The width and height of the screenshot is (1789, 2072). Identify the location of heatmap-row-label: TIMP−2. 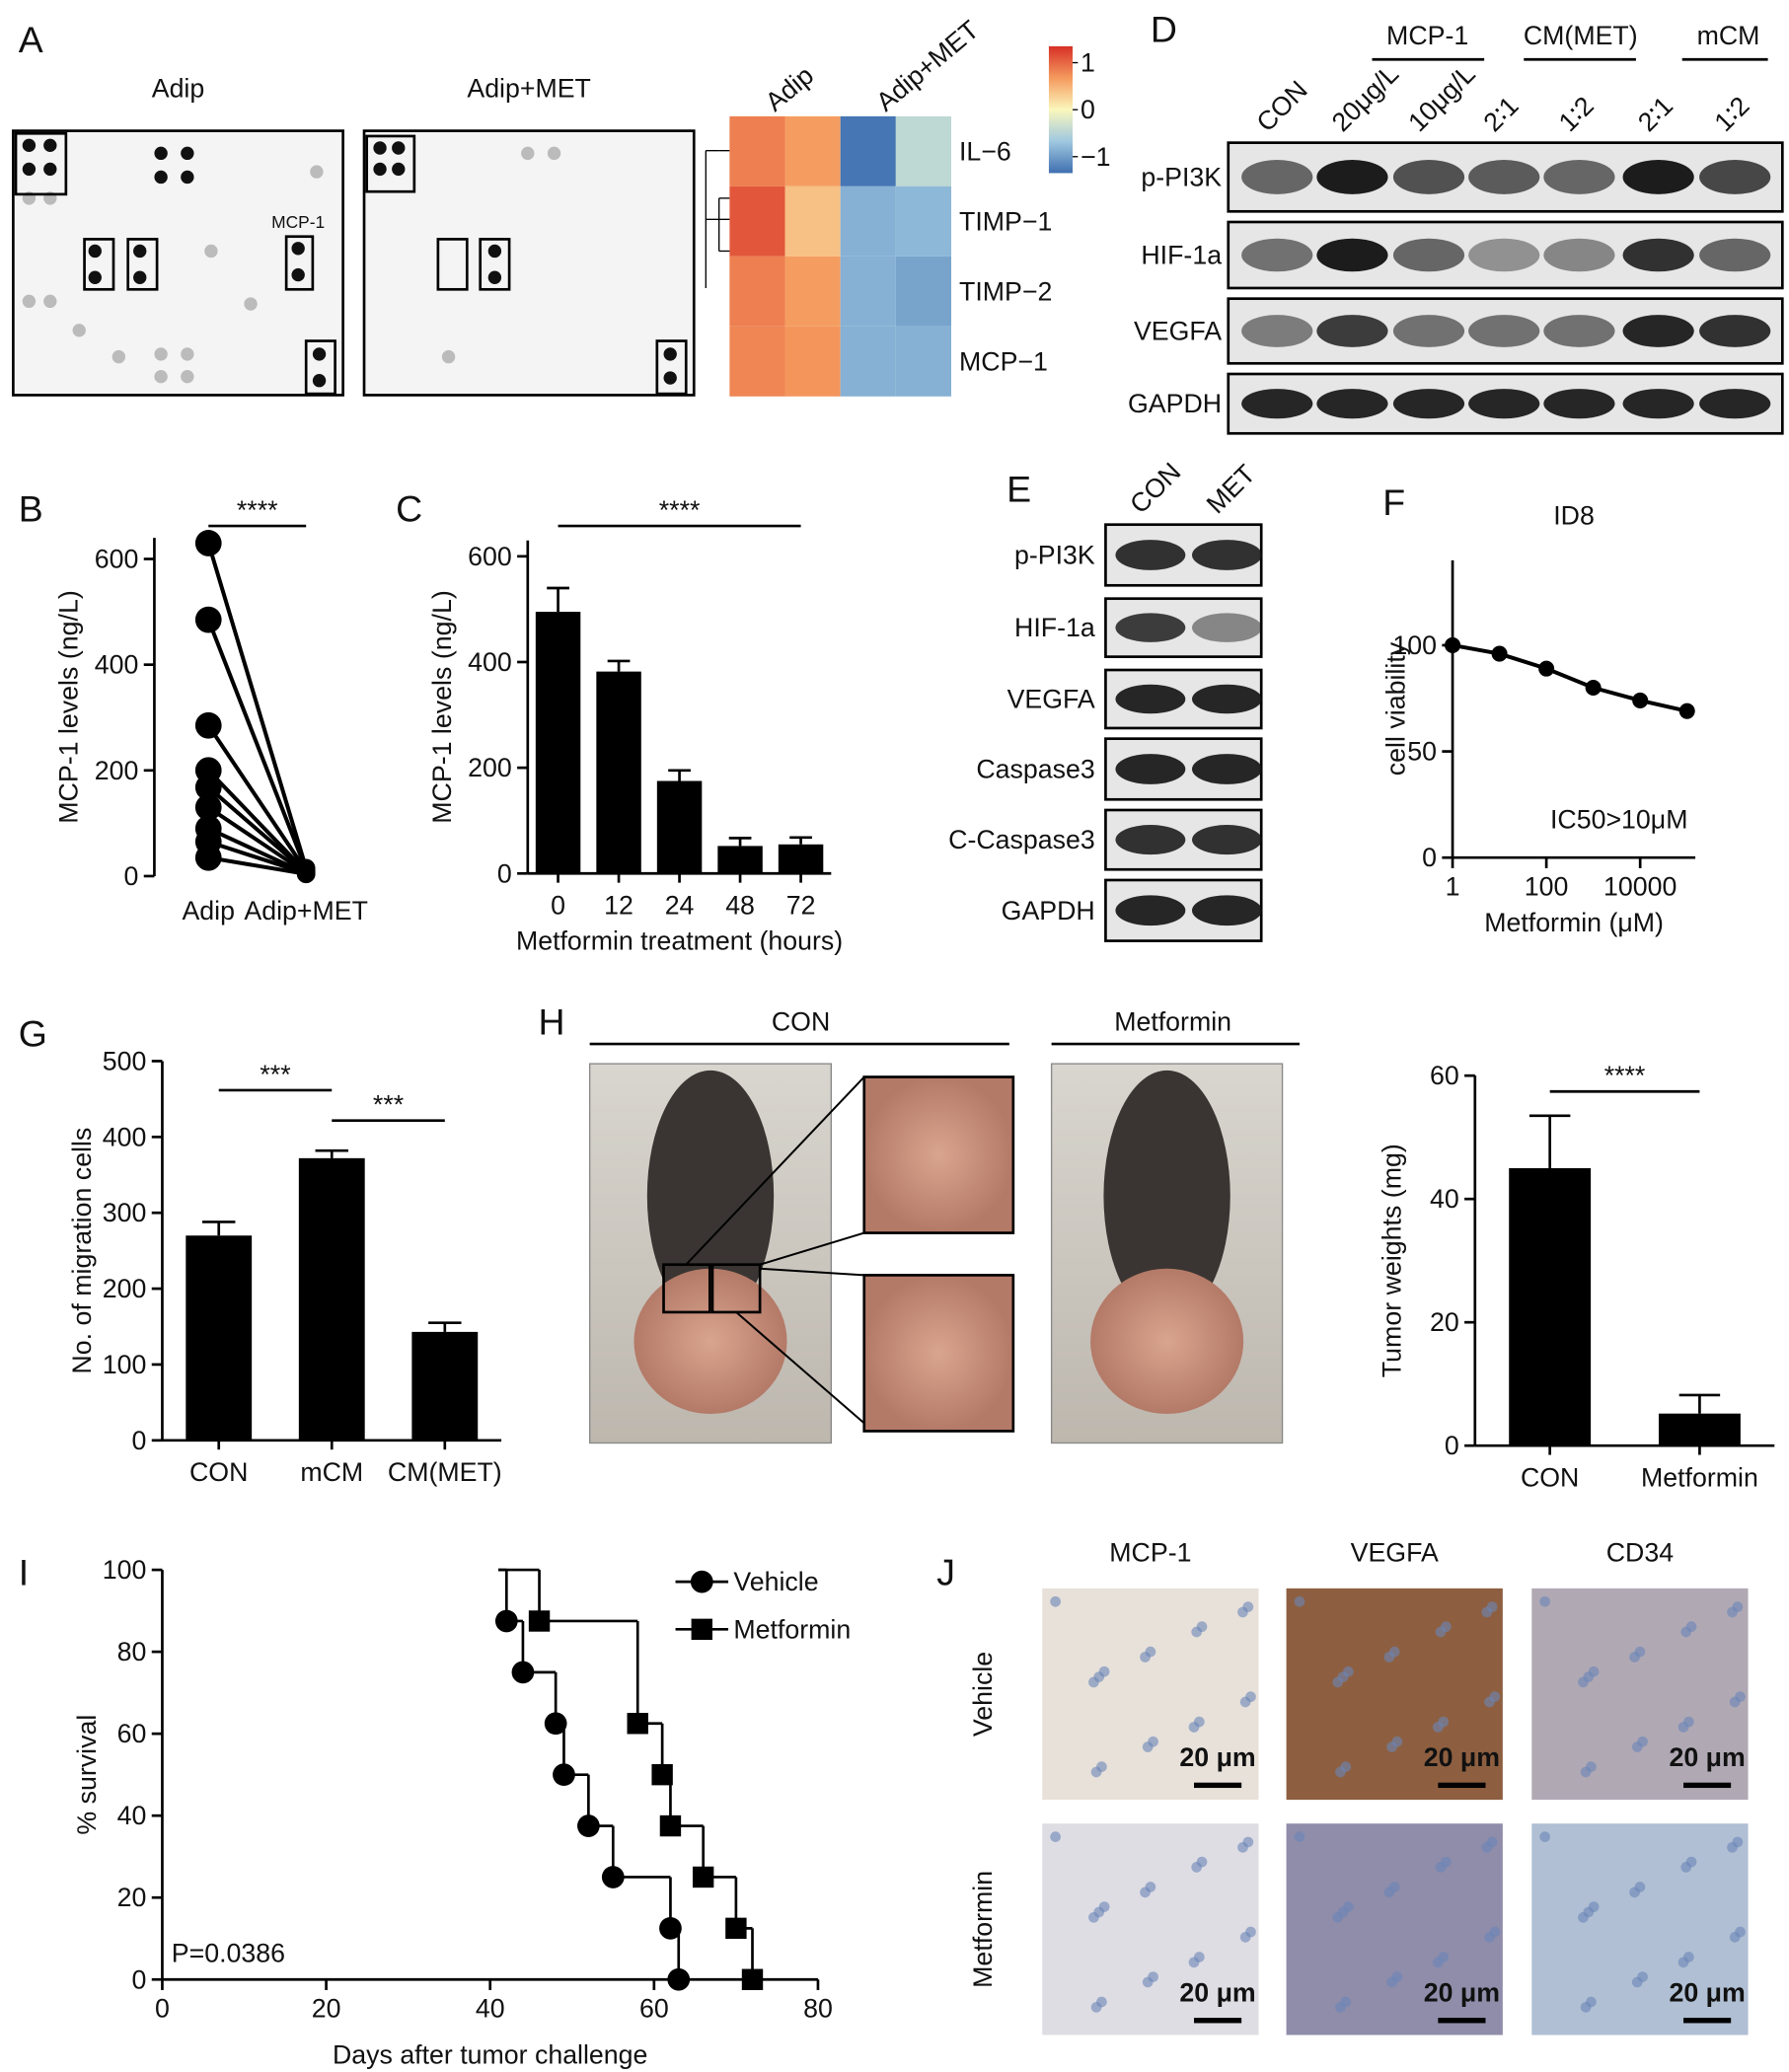
(1005, 291).